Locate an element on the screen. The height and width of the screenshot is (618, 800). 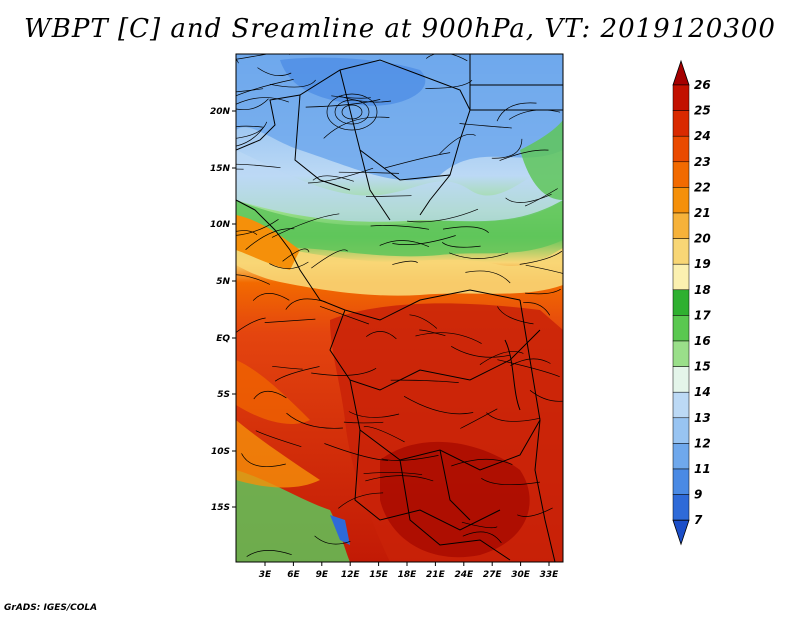
lon-label: 24E is located at coordinates (464, 575).